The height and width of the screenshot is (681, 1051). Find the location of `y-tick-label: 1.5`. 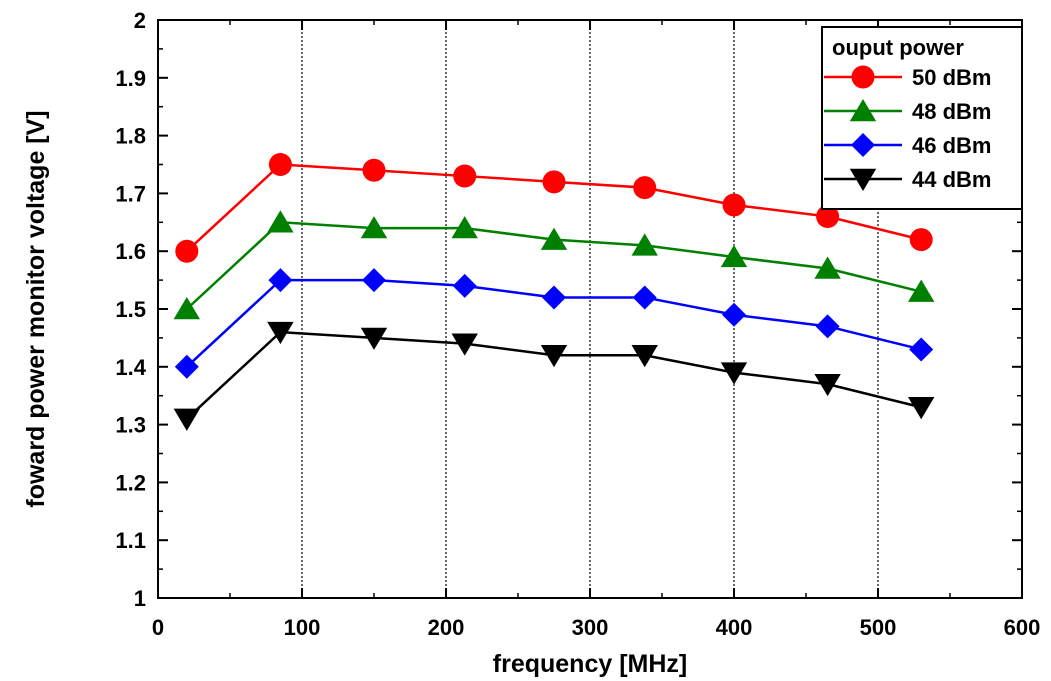

y-tick-label: 1.5 is located at coordinates (130, 309).